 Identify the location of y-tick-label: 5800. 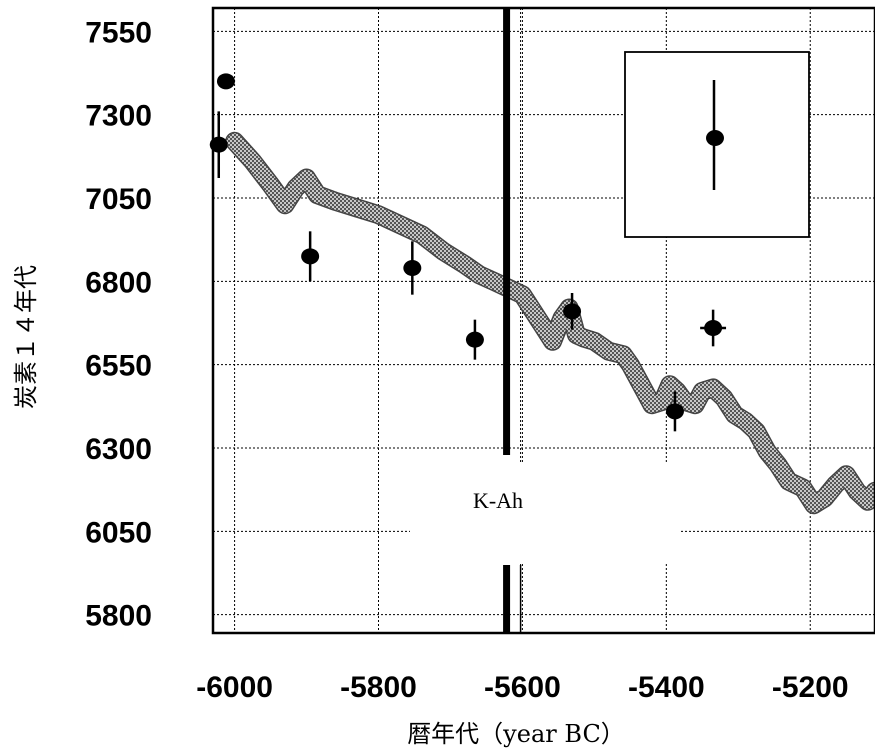
(118, 616).